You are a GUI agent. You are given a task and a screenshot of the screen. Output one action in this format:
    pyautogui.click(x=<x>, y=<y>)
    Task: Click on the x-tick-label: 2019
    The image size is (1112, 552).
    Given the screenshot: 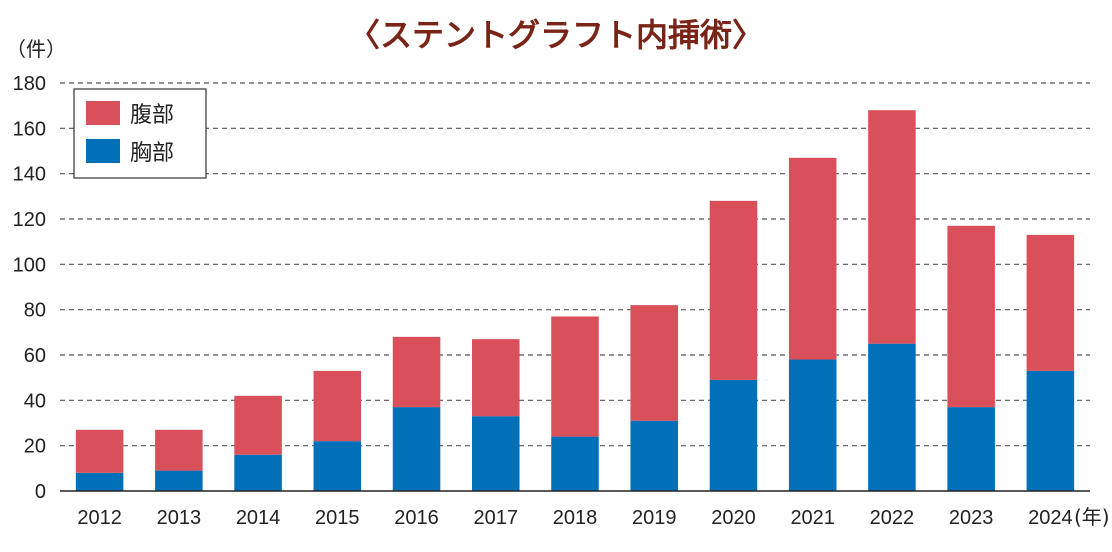 What is the action you would take?
    pyautogui.click(x=654, y=518)
    